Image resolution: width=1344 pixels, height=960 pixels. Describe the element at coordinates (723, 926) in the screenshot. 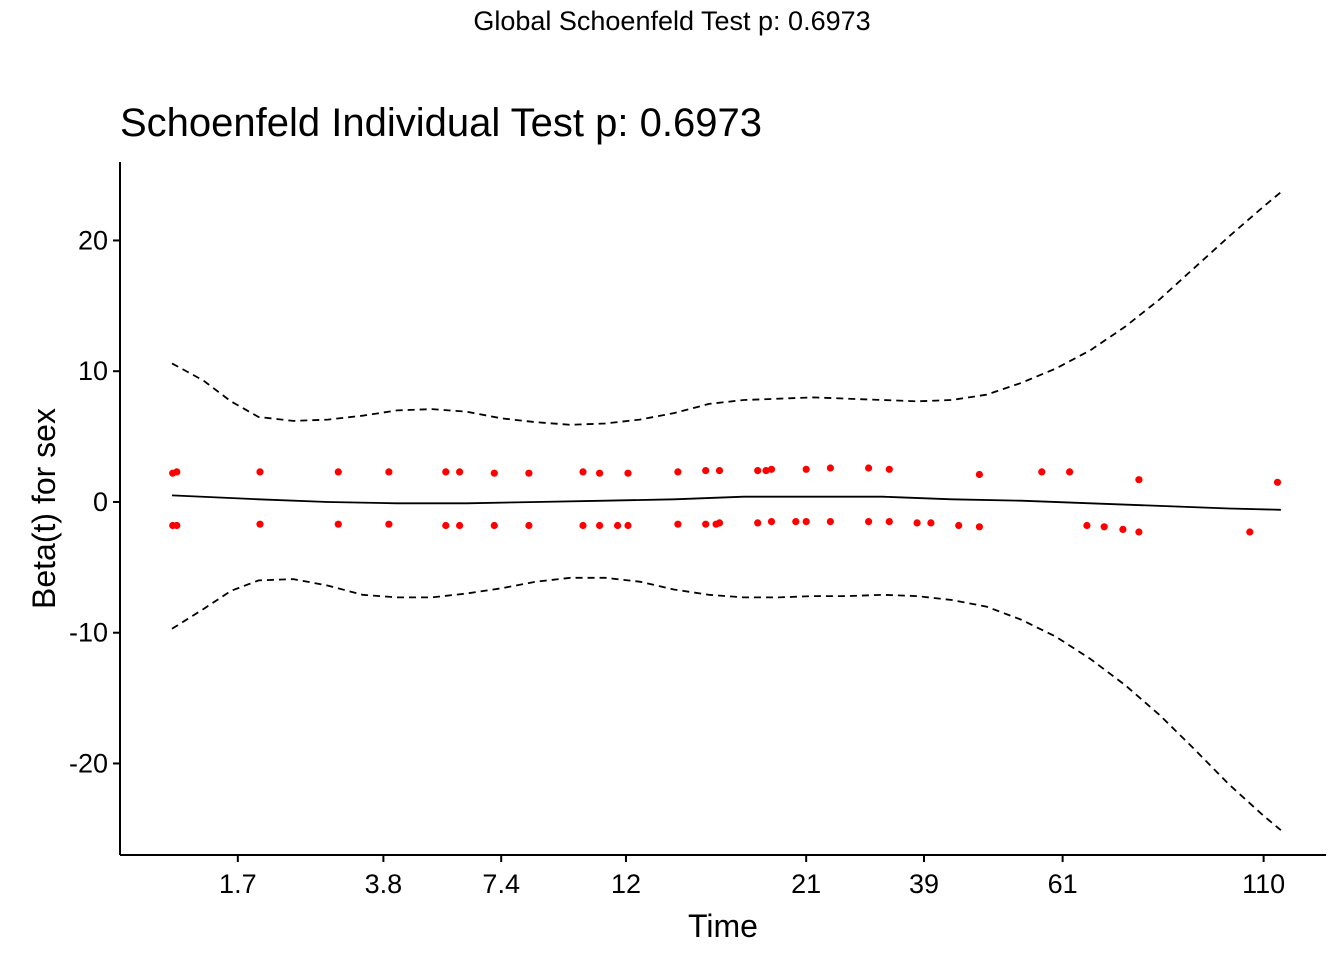

I see `x-axis-title: Time` at that location.